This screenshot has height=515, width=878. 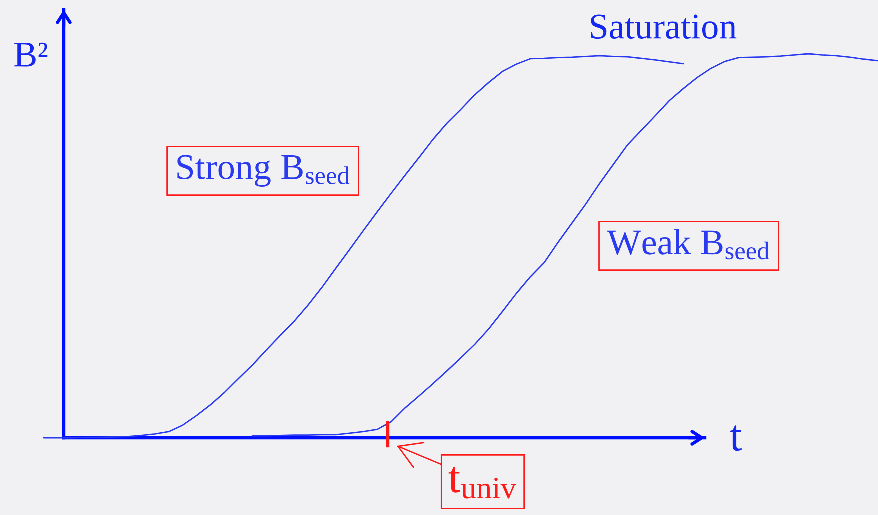 What do you see at coordinates (736, 439) in the screenshot?
I see `x-axis-title: t` at bounding box center [736, 439].